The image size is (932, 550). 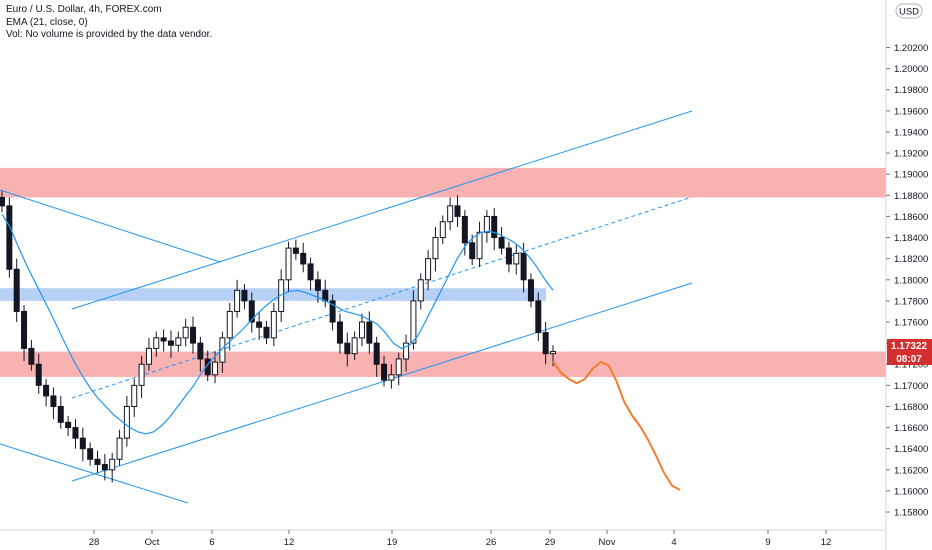 I want to click on currency-button, so click(x=909, y=11).